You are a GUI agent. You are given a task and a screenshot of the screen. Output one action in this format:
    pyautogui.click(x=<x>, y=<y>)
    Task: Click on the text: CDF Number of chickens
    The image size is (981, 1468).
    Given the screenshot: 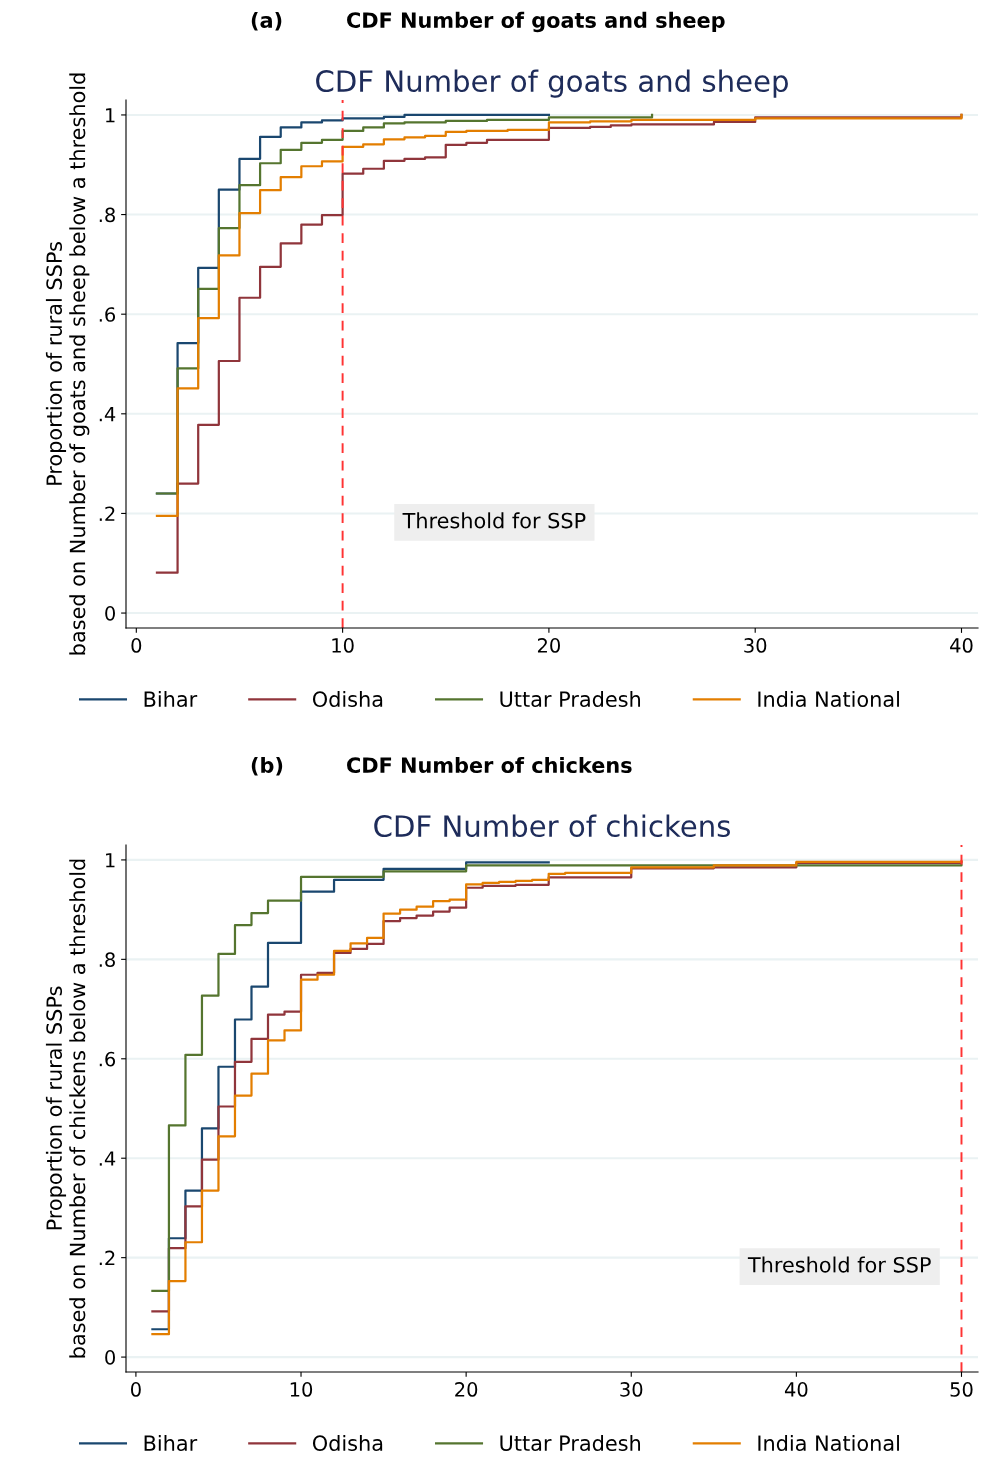 What is the action you would take?
    pyautogui.click(x=489, y=765)
    